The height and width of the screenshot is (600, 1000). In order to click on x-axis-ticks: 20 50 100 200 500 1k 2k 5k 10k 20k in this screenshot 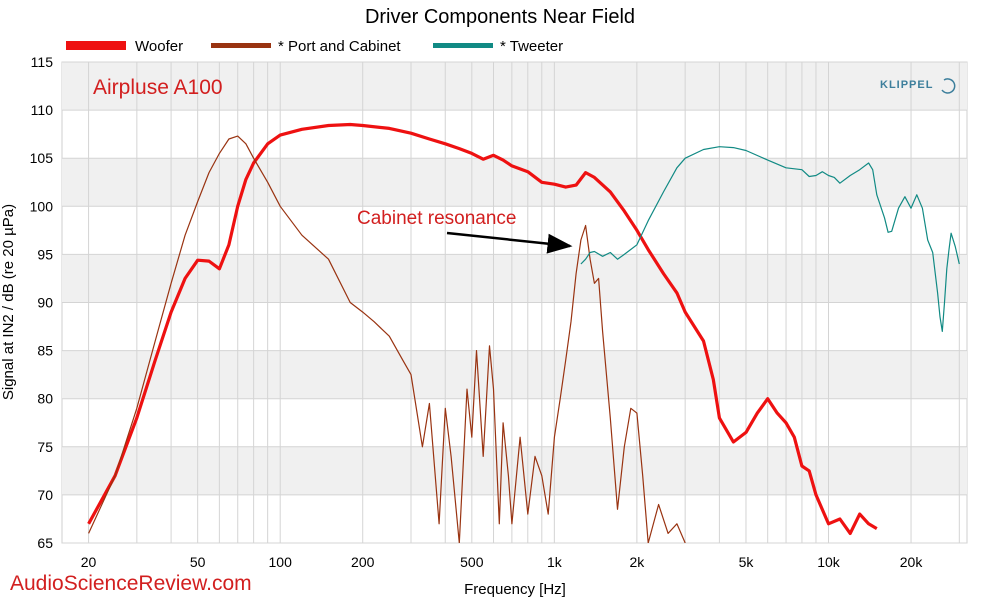, I will do `click(502, 562)`.